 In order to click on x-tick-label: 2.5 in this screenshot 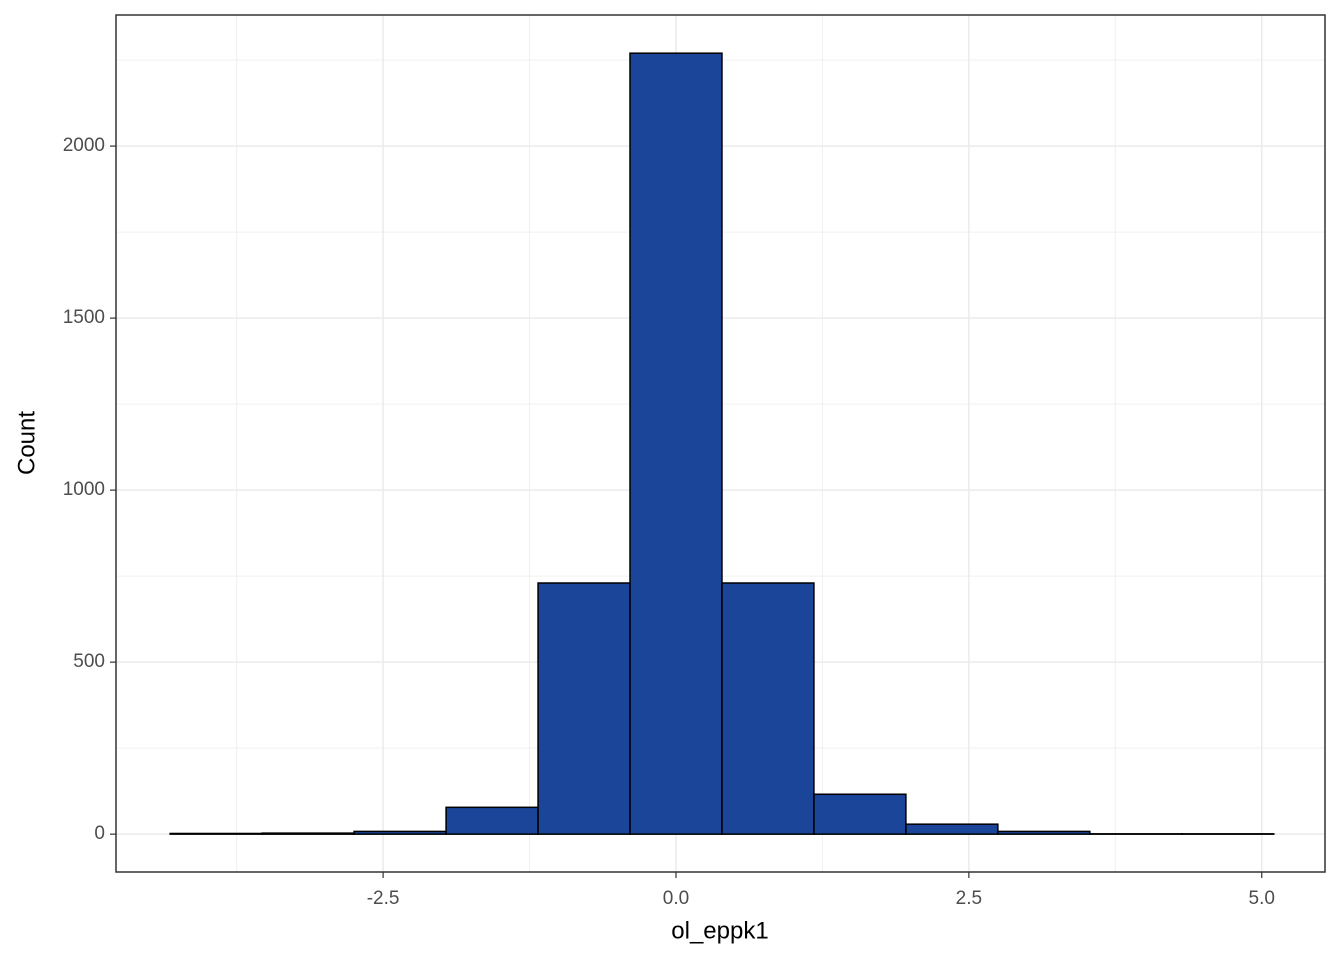, I will do `click(969, 898)`.